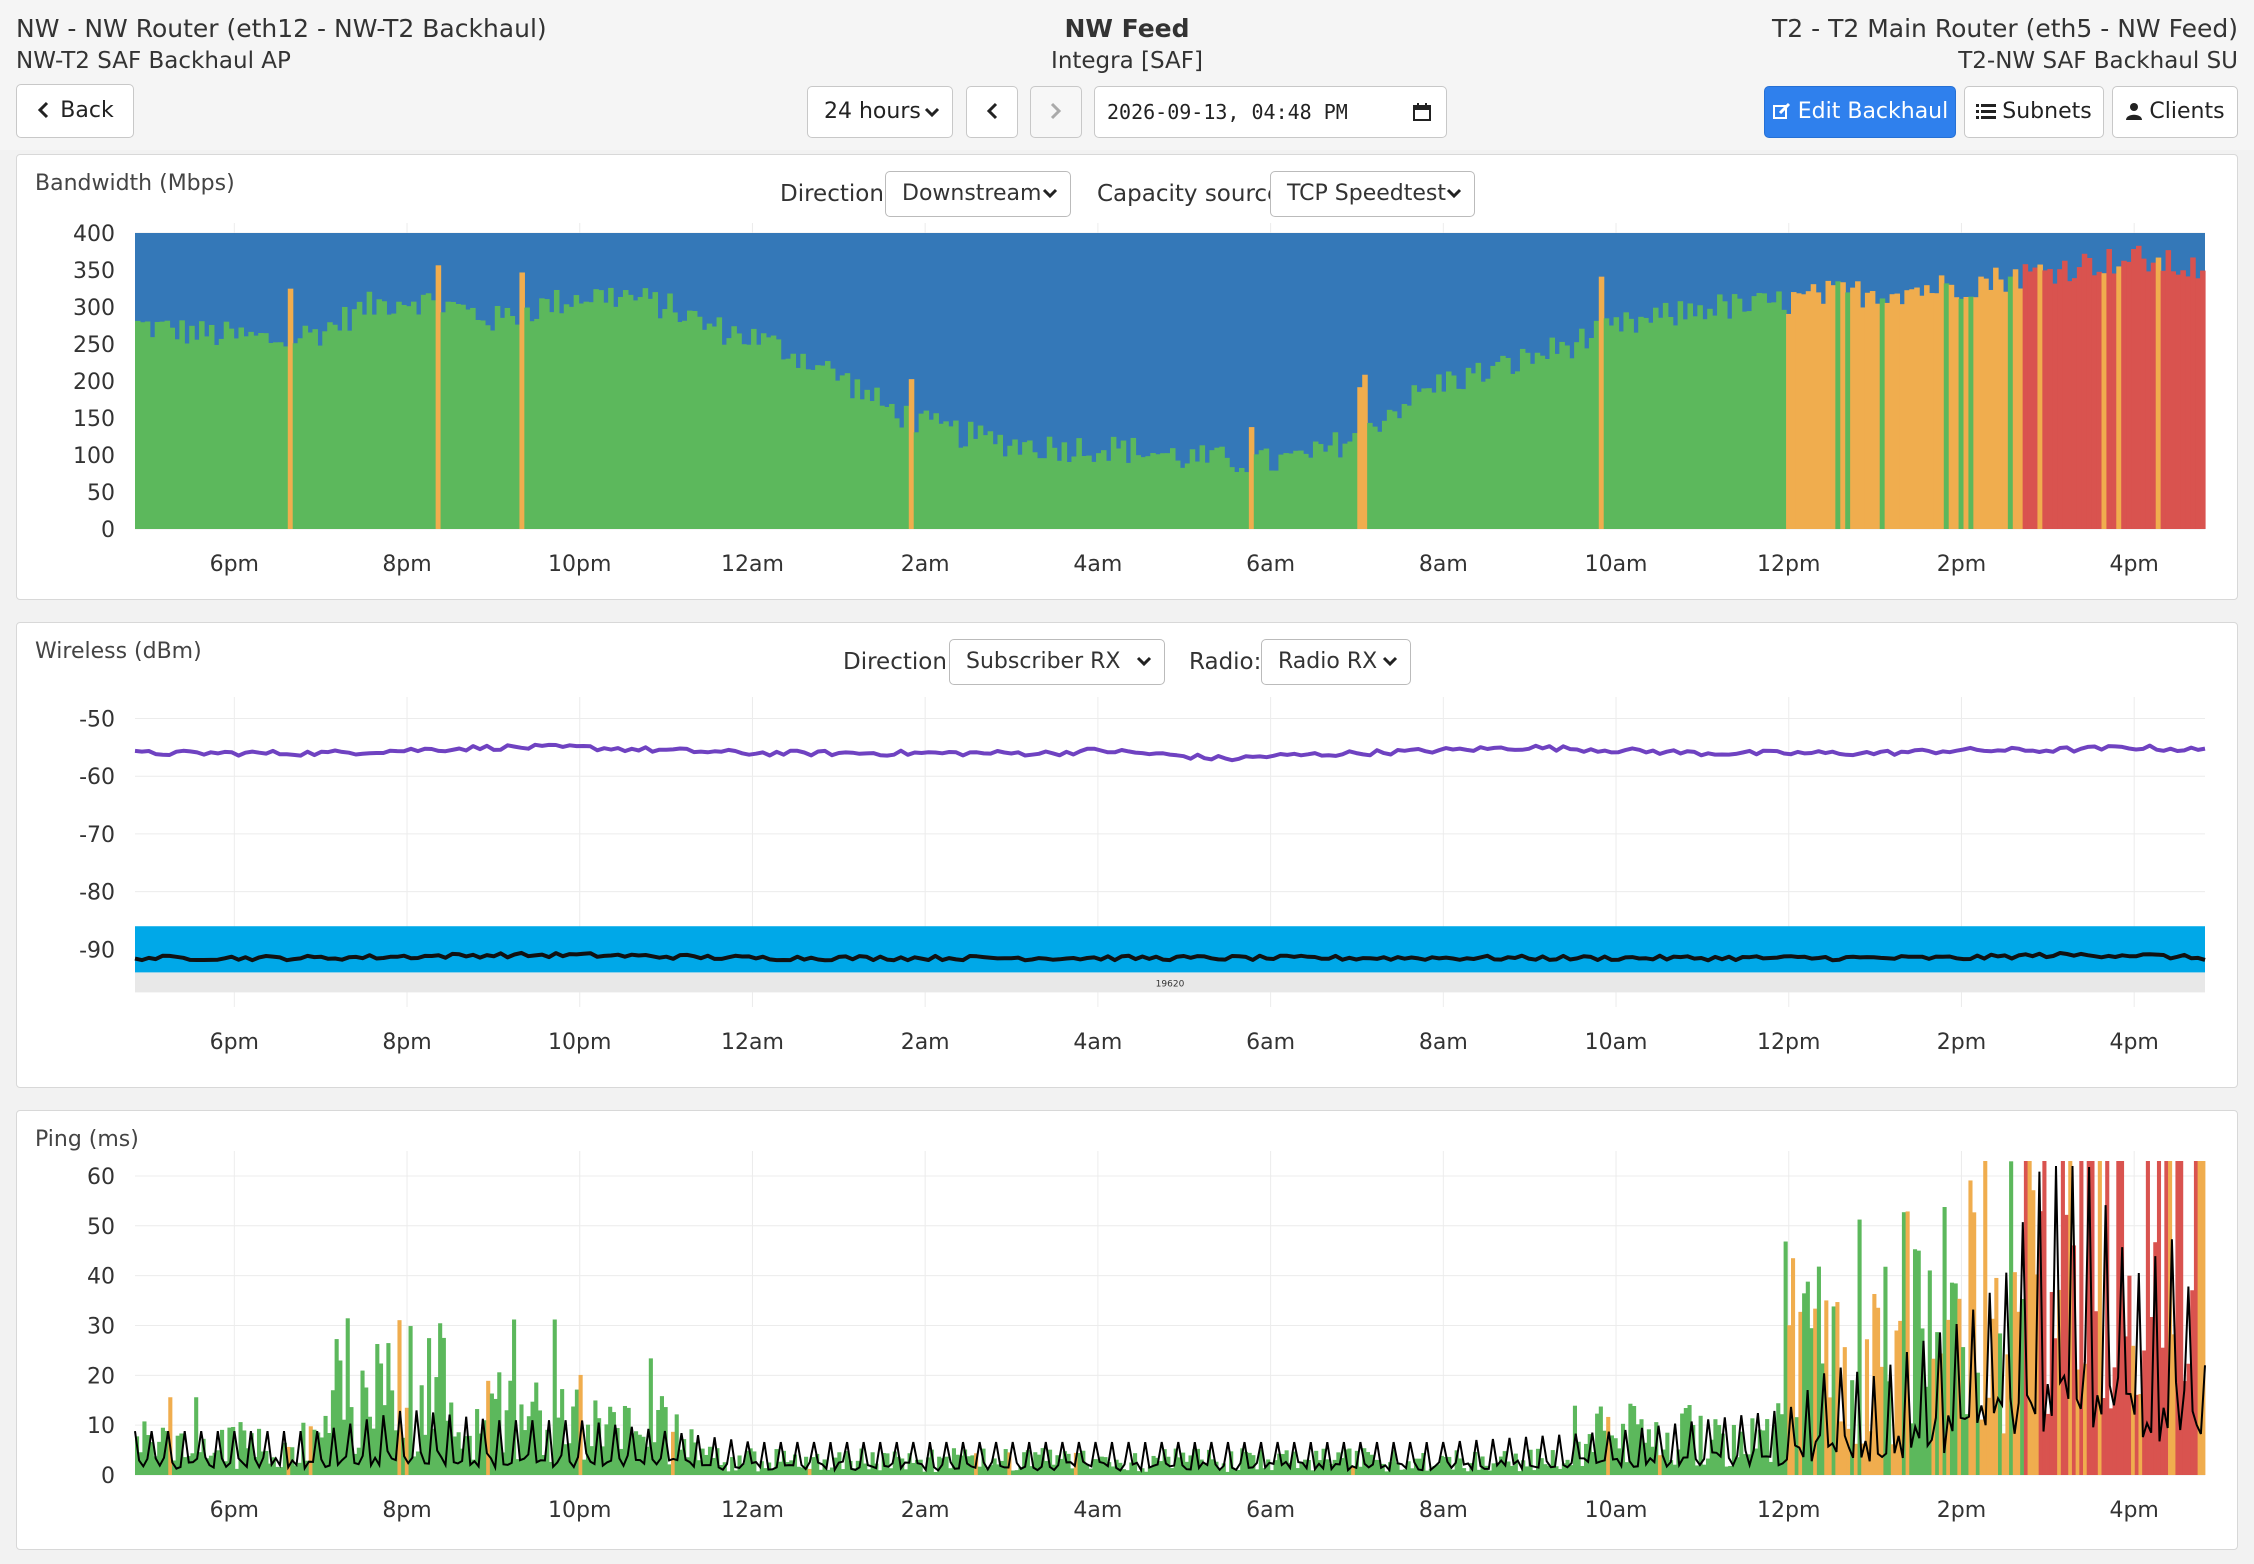 This screenshot has height=1564, width=2254. Describe the element at coordinates (2175, 112) in the screenshot. I see `clients-button: Clients` at that location.